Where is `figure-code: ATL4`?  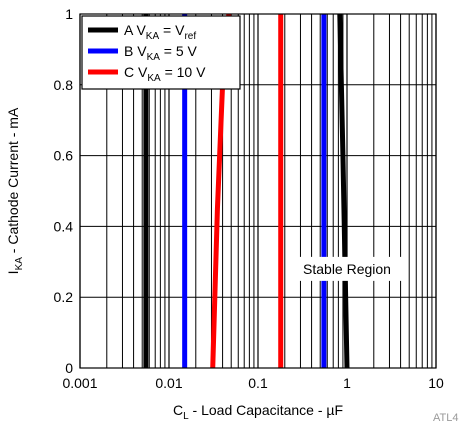
figure-code: ATL4 is located at coordinates (445, 418).